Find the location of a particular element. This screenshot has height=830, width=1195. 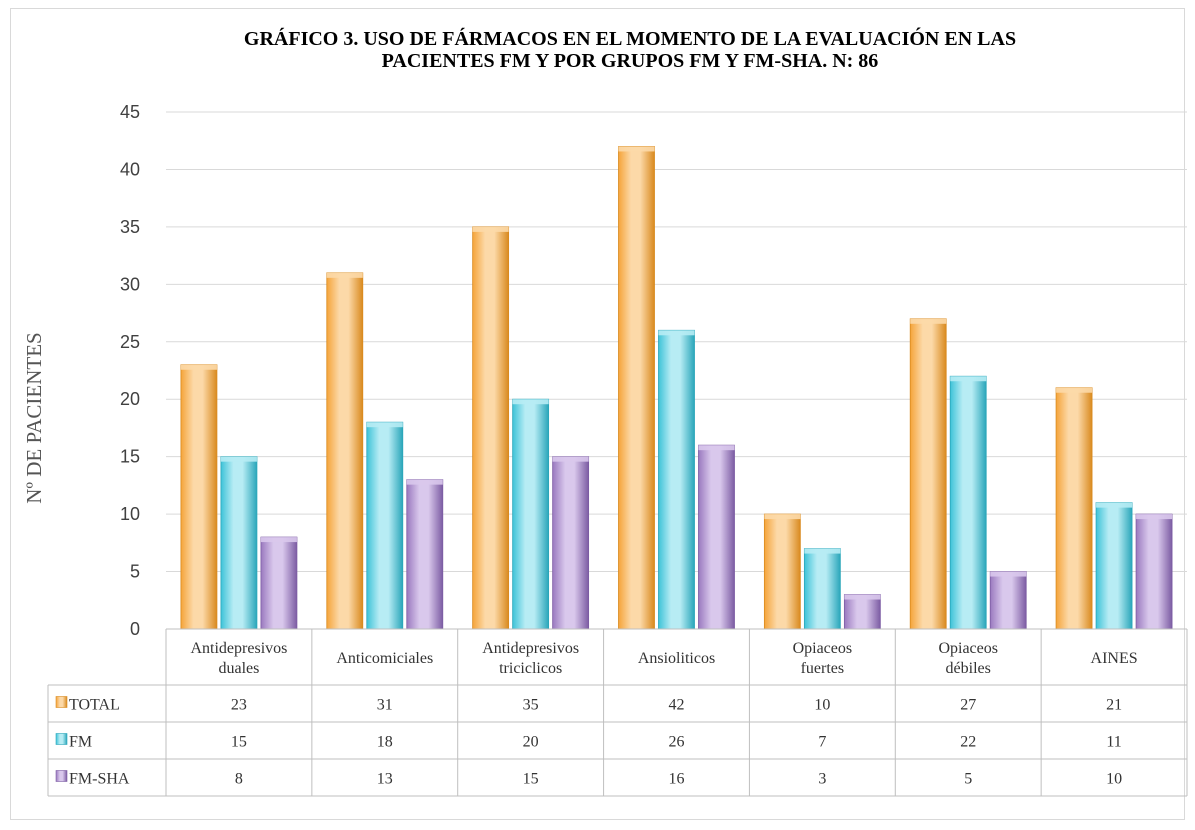

y-tick-label: 0 is located at coordinates (135, 629).